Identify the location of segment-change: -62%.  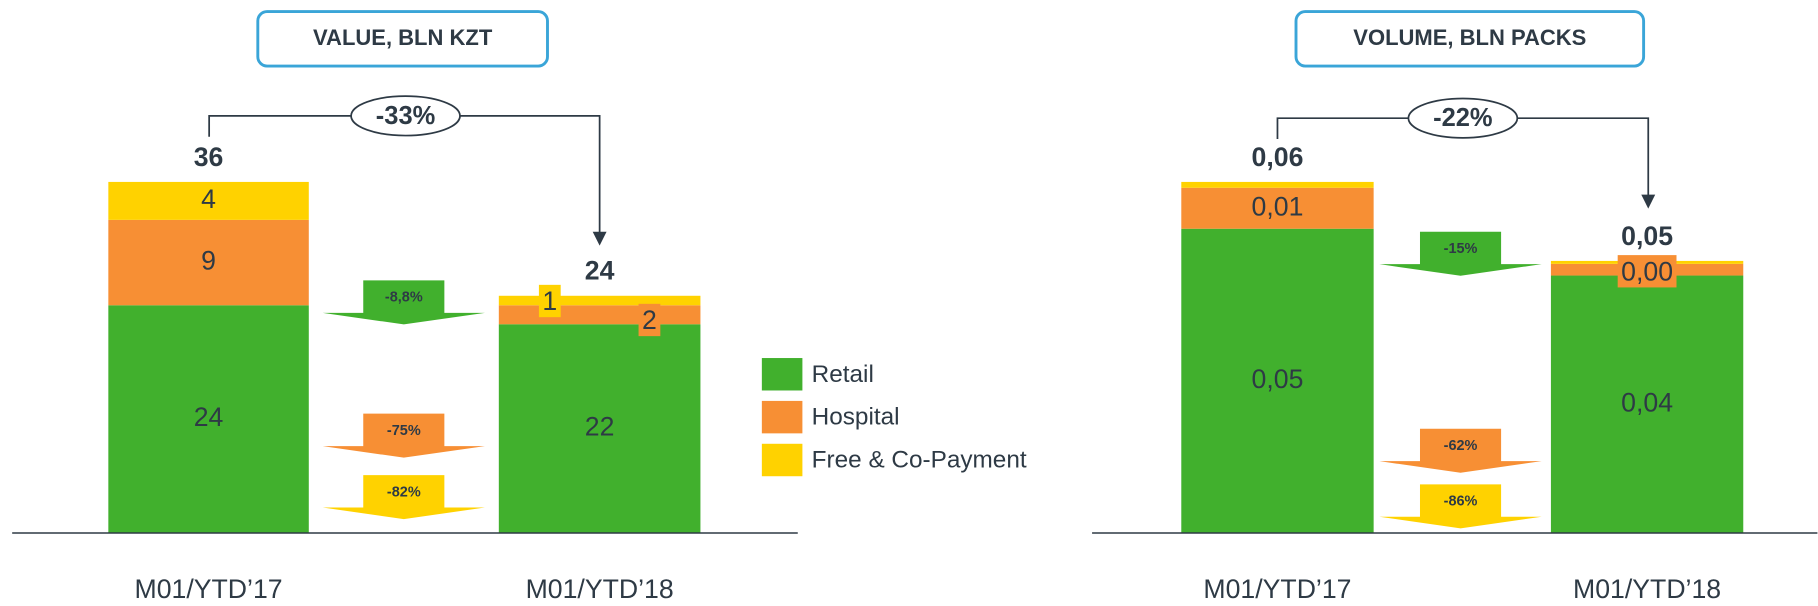
(1461, 446).